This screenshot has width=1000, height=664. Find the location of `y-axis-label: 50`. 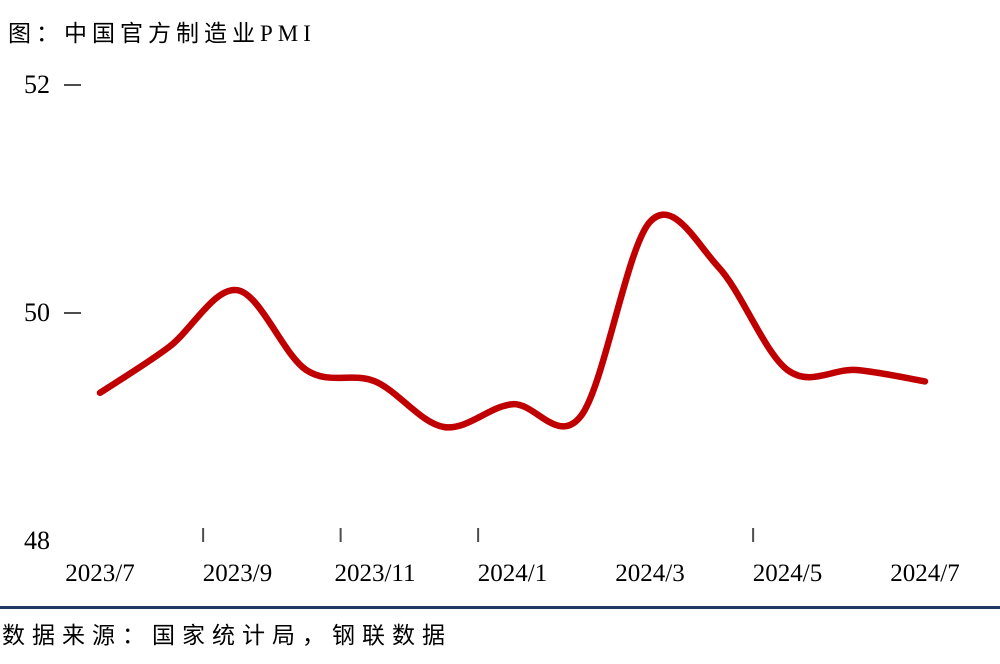

y-axis-label: 50 is located at coordinates (37, 312).